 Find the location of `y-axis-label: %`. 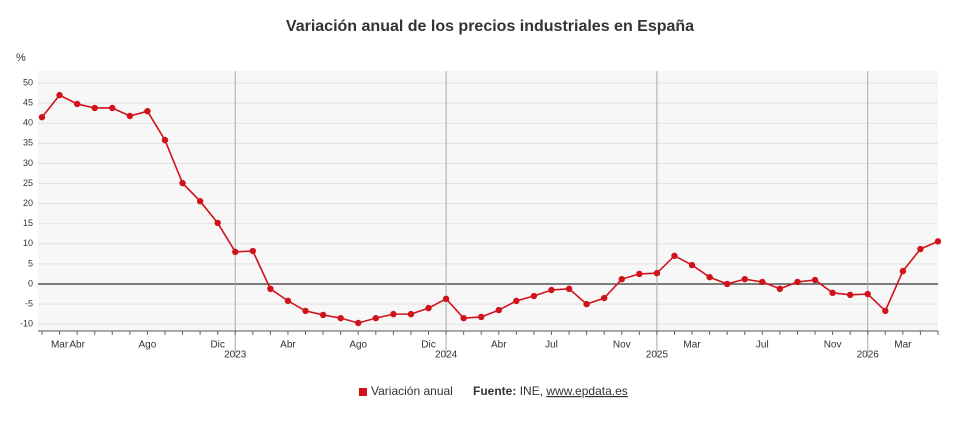

y-axis-label: % is located at coordinates (21, 58).